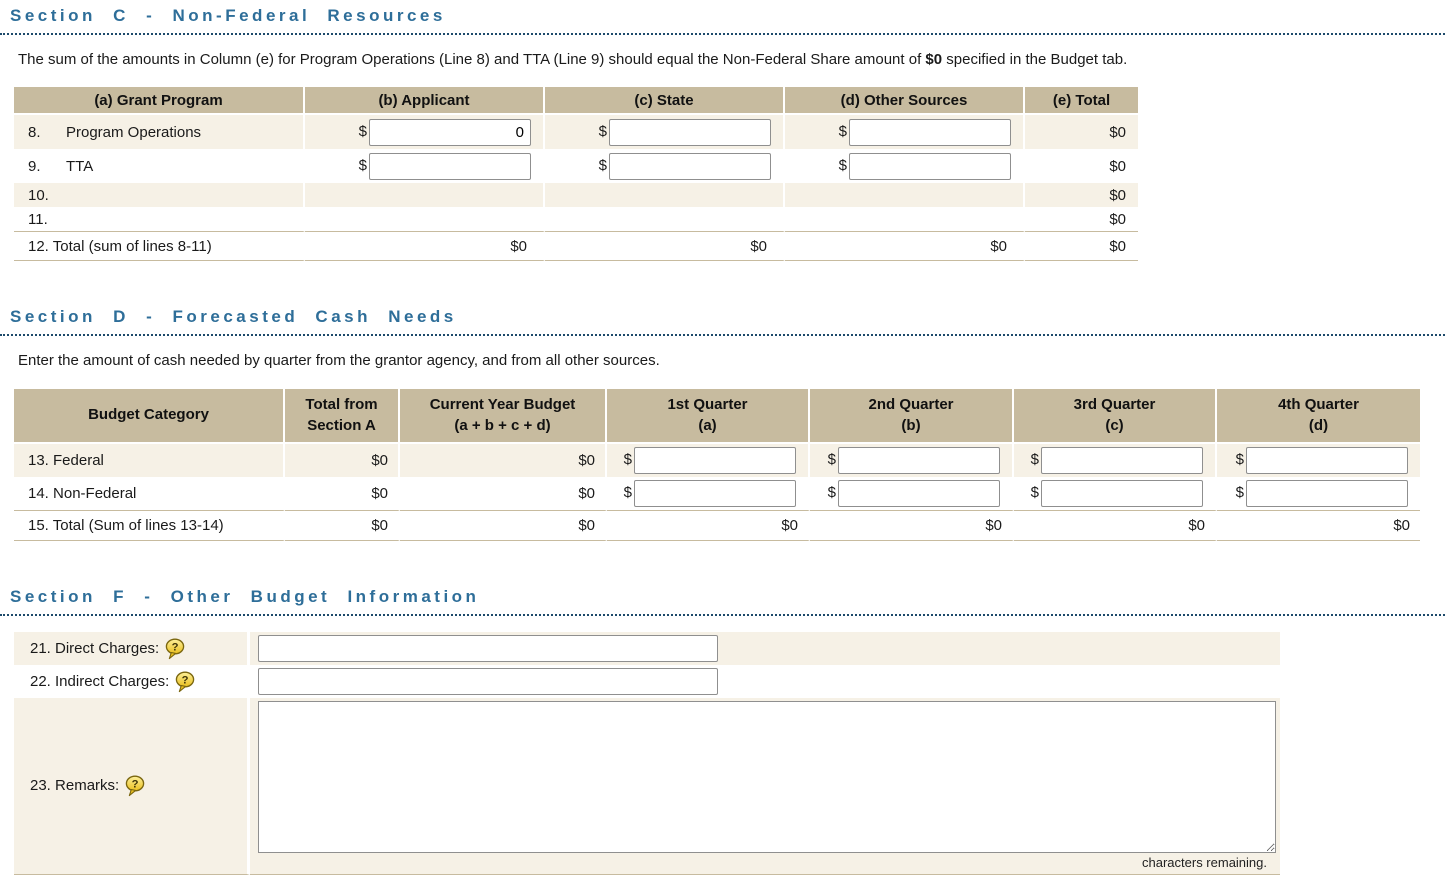 The height and width of the screenshot is (883, 1445). I want to click on indirect-charges-label-cell: 22. Indirect Charges:?, so click(132, 681).